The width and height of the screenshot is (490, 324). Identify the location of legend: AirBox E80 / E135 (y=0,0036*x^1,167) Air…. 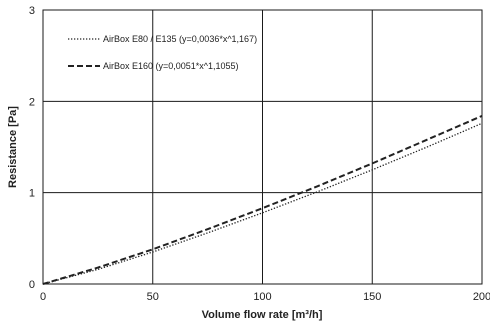
(162, 52).